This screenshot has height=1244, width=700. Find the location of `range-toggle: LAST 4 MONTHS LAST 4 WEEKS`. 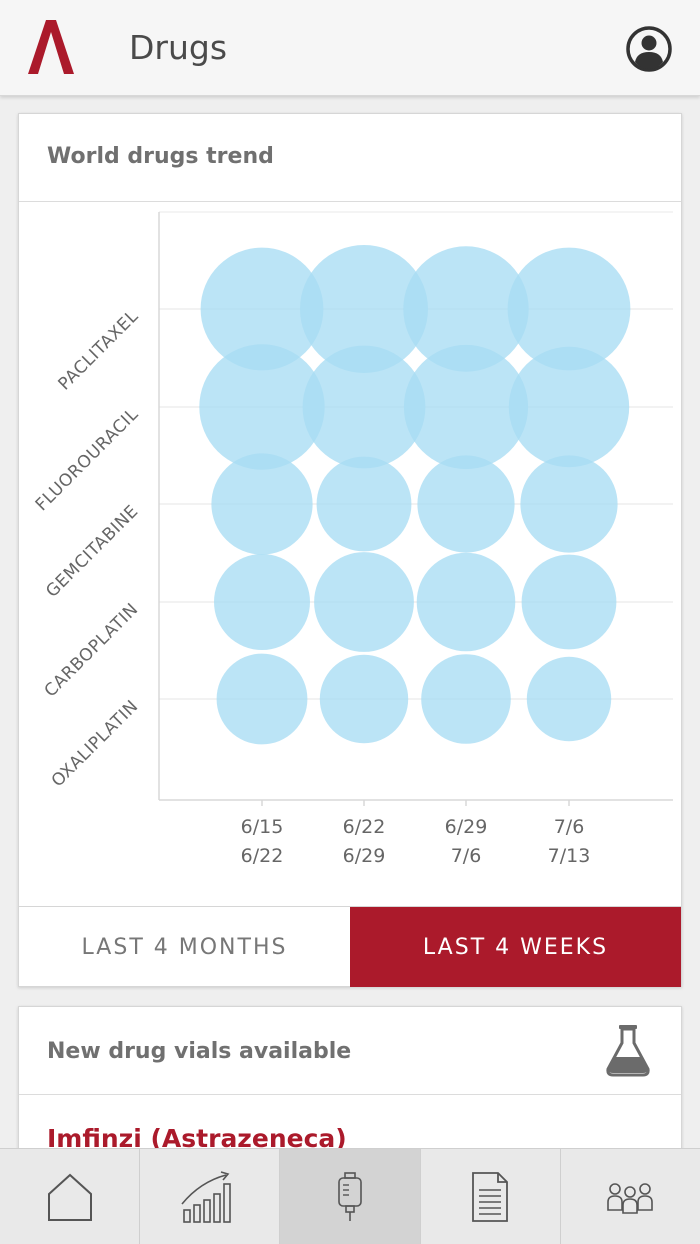

range-toggle: LAST 4 MONTHS LAST 4 WEEKS is located at coordinates (350, 946).